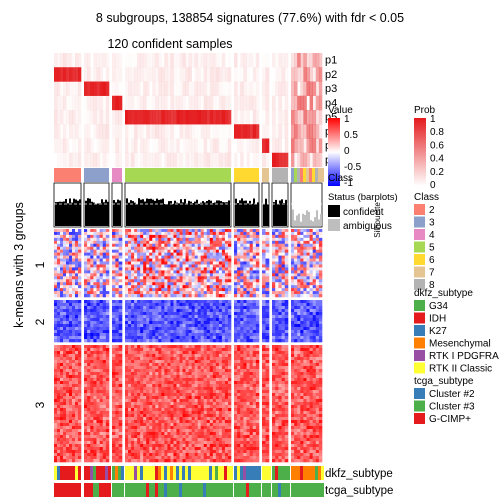 The width and height of the screenshot is (504, 504). Describe the element at coordinates (322, 175) in the screenshot. I see `class-bar-segment` at that location.